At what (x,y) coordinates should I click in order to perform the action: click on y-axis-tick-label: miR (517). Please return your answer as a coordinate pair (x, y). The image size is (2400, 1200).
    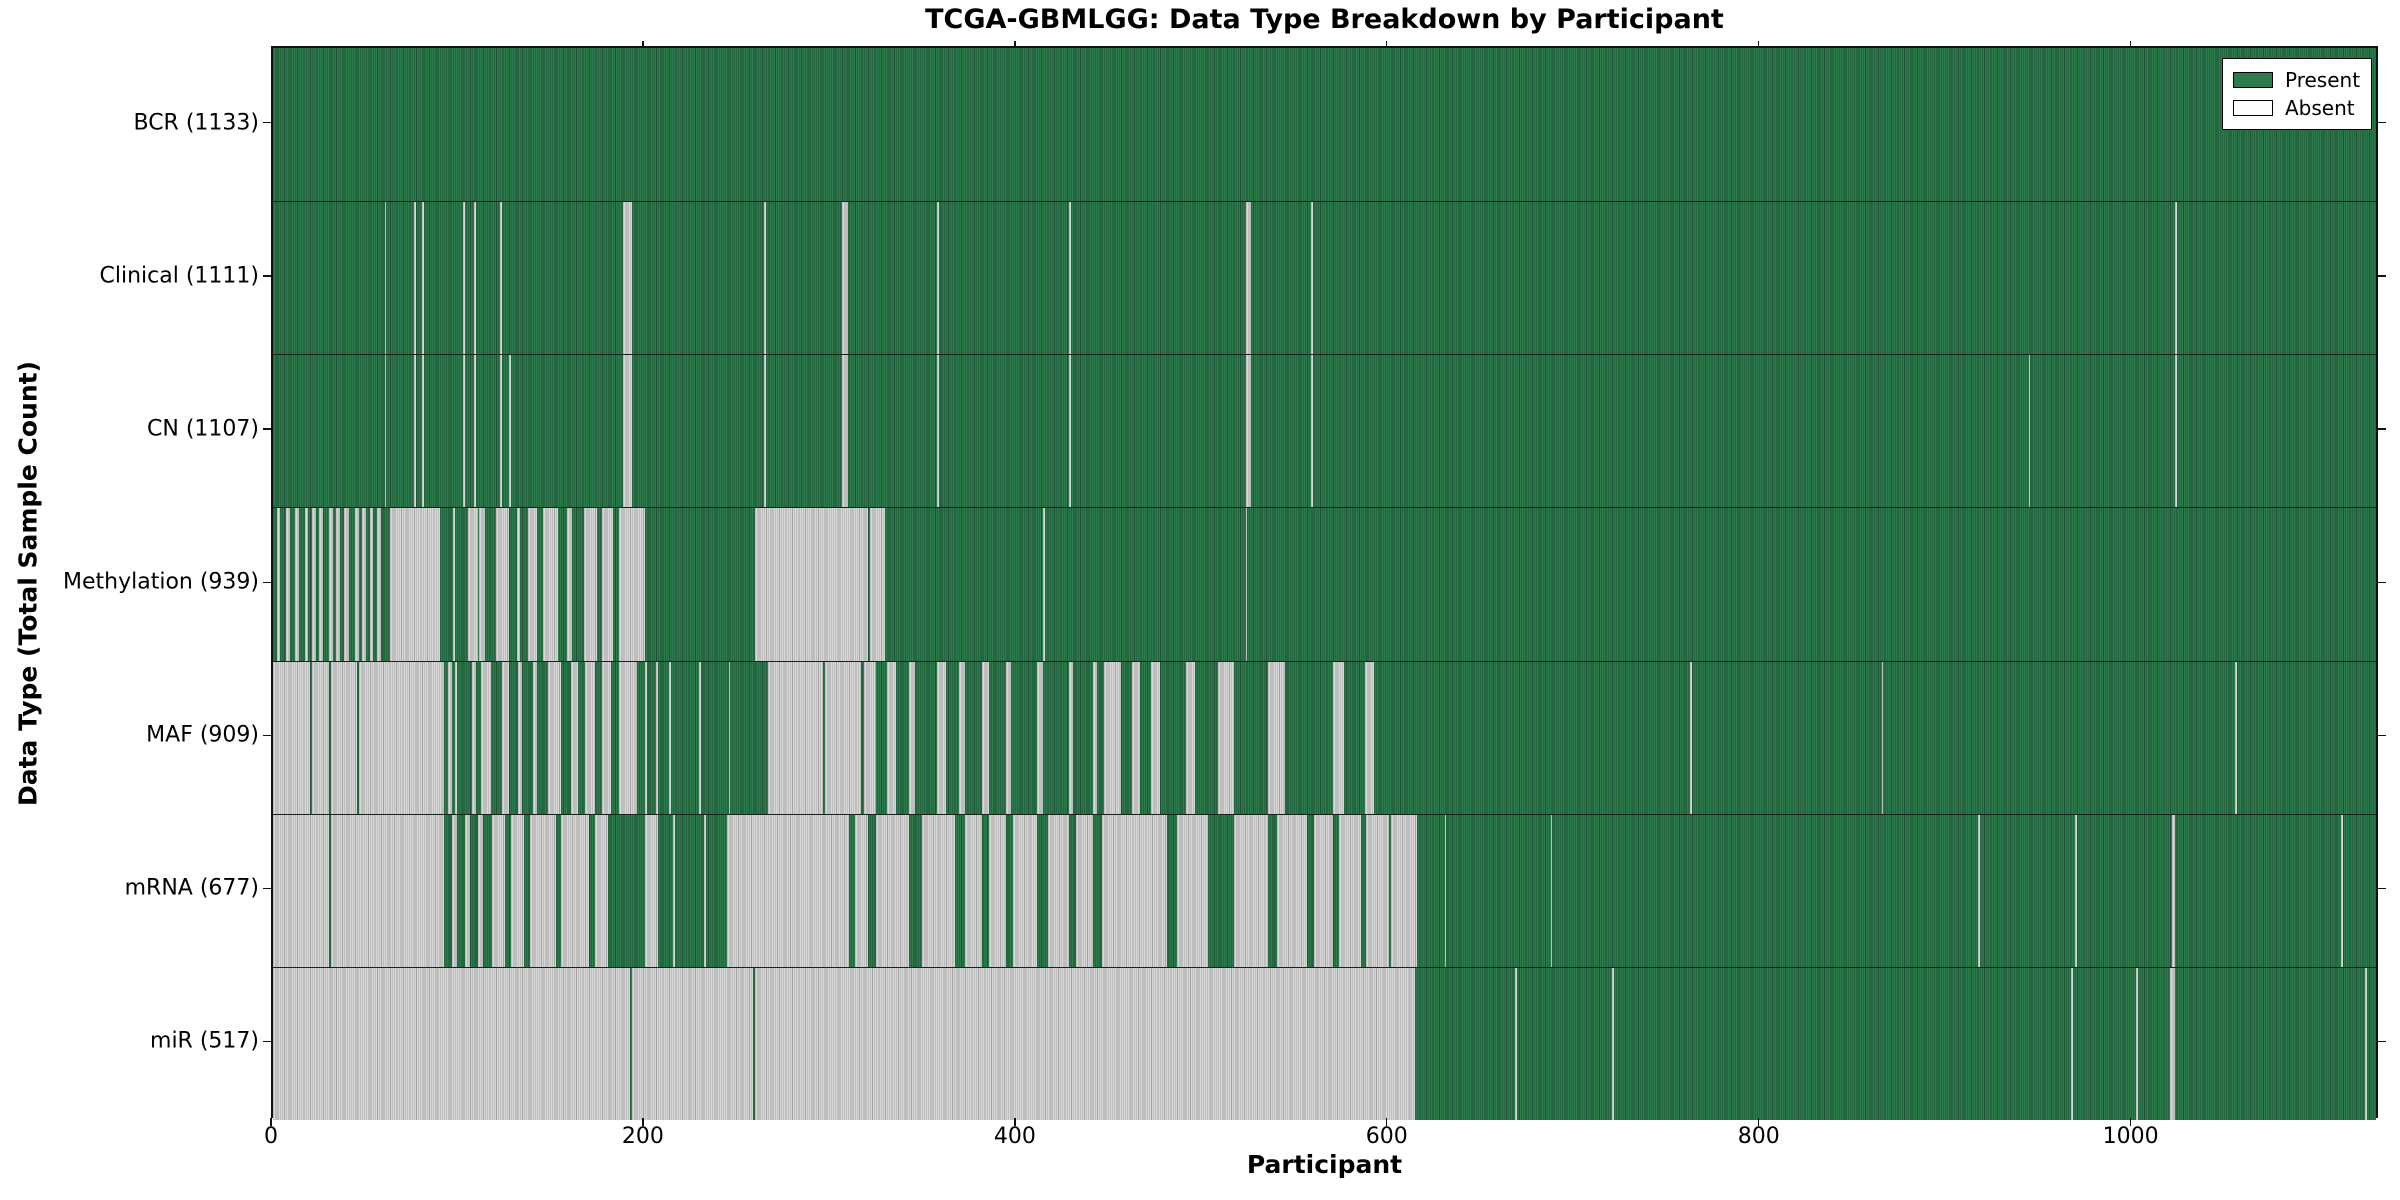
    Looking at the image, I should click on (204, 1041).